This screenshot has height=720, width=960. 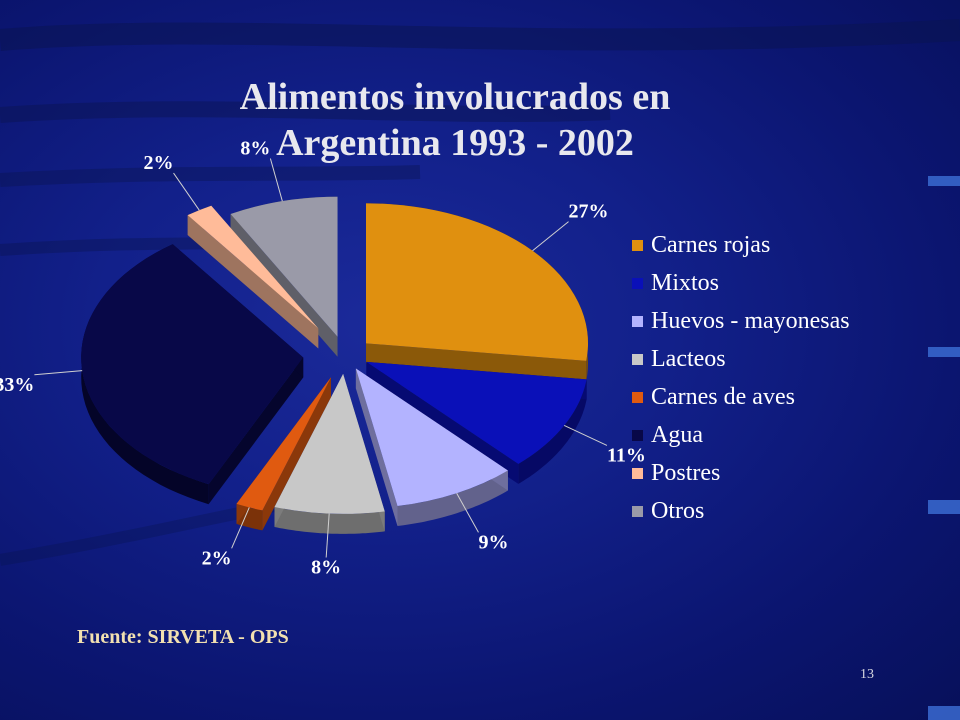 I want to click on legend-label: Postres, so click(x=686, y=473).